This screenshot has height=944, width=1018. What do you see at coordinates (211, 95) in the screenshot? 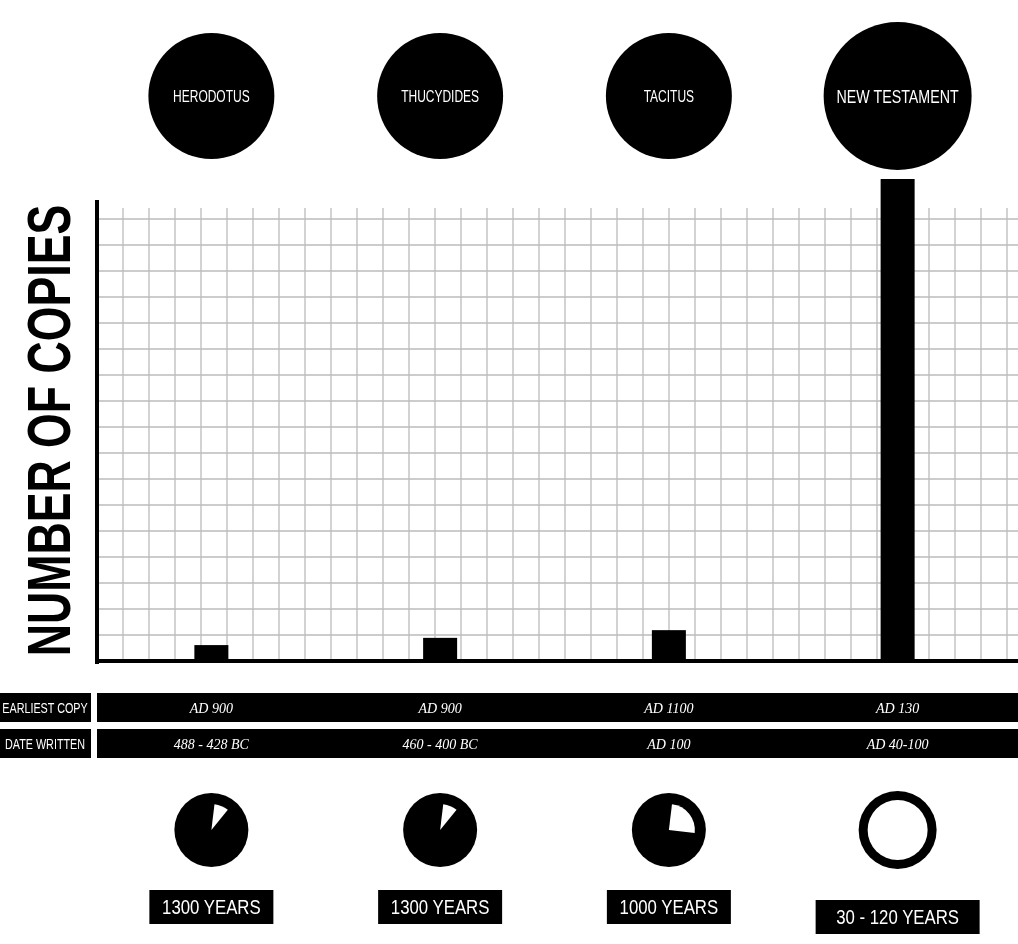
I see `x-tick-label: HERODOTUS` at bounding box center [211, 95].